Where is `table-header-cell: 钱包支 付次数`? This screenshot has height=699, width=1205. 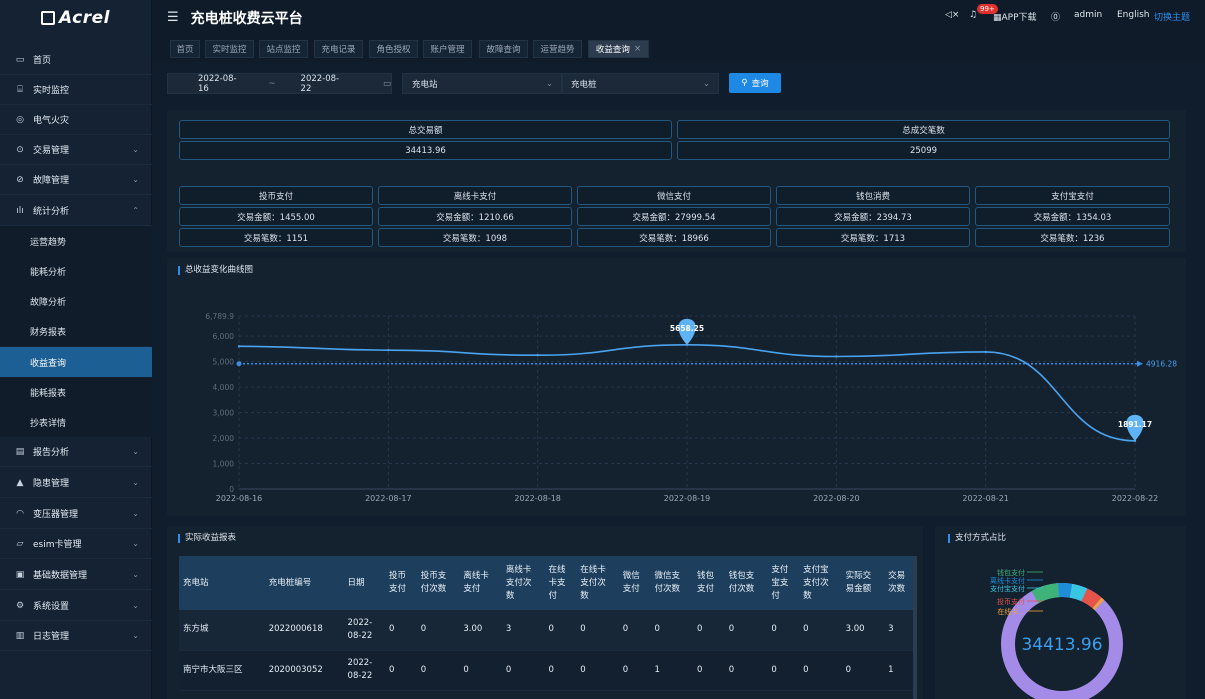
table-header-cell: 钱包支 付次数 is located at coordinates (746, 583).